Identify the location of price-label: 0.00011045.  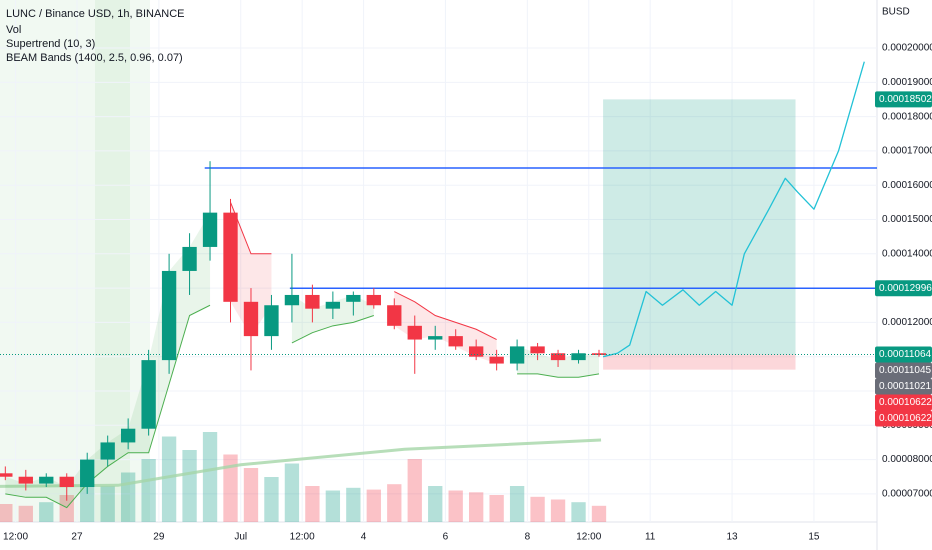
(905, 370).